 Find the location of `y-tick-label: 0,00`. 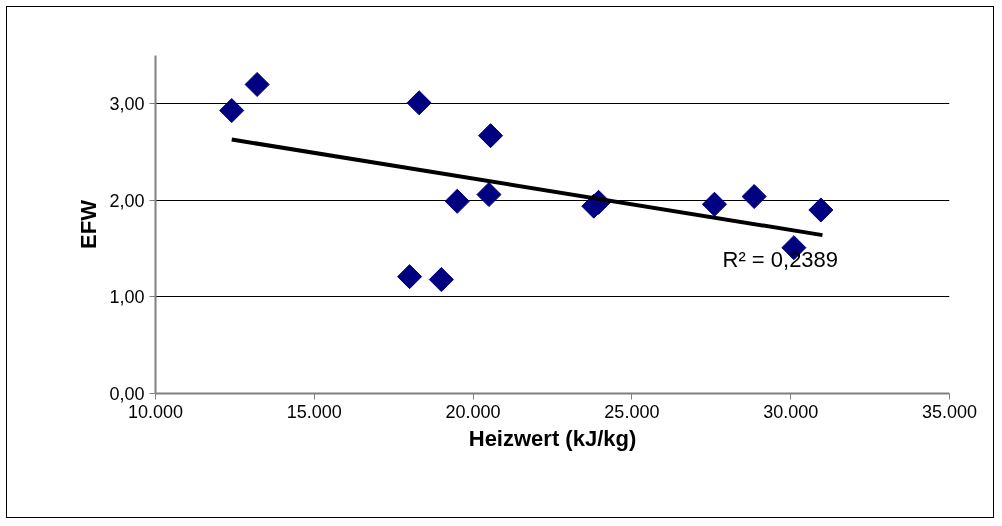

y-tick-label: 0,00 is located at coordinates (127, 394).